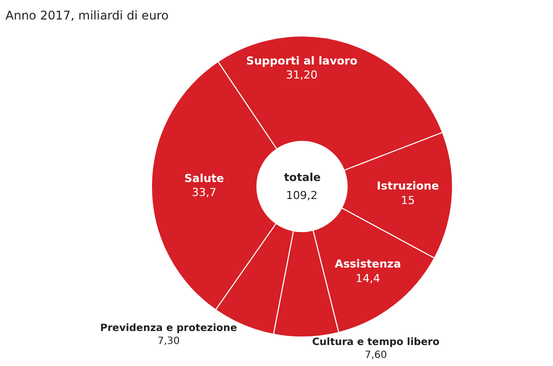  What do you see at coordinates (375, 355) in the screenshot?
I see `data-label: 7,60` at bounding box center [375, 355].